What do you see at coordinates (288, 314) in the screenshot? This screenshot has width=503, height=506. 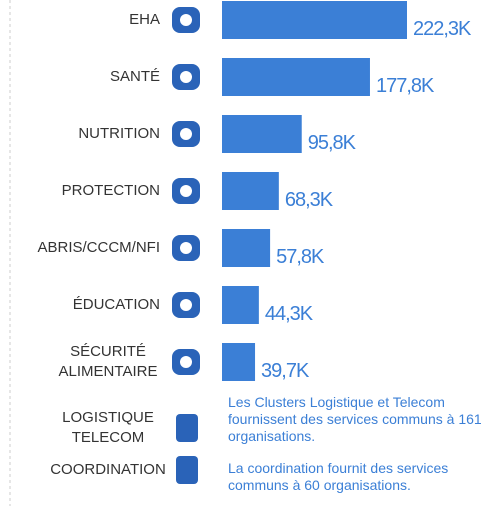 I see `value-label: 44,3K` at bounding box center [288, 314].